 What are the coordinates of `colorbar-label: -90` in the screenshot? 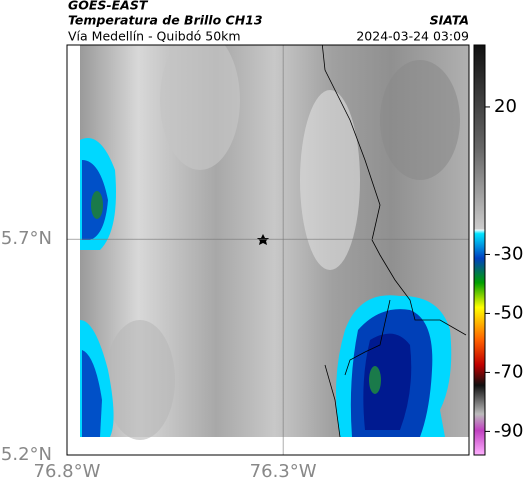 It's located at (508, 430).